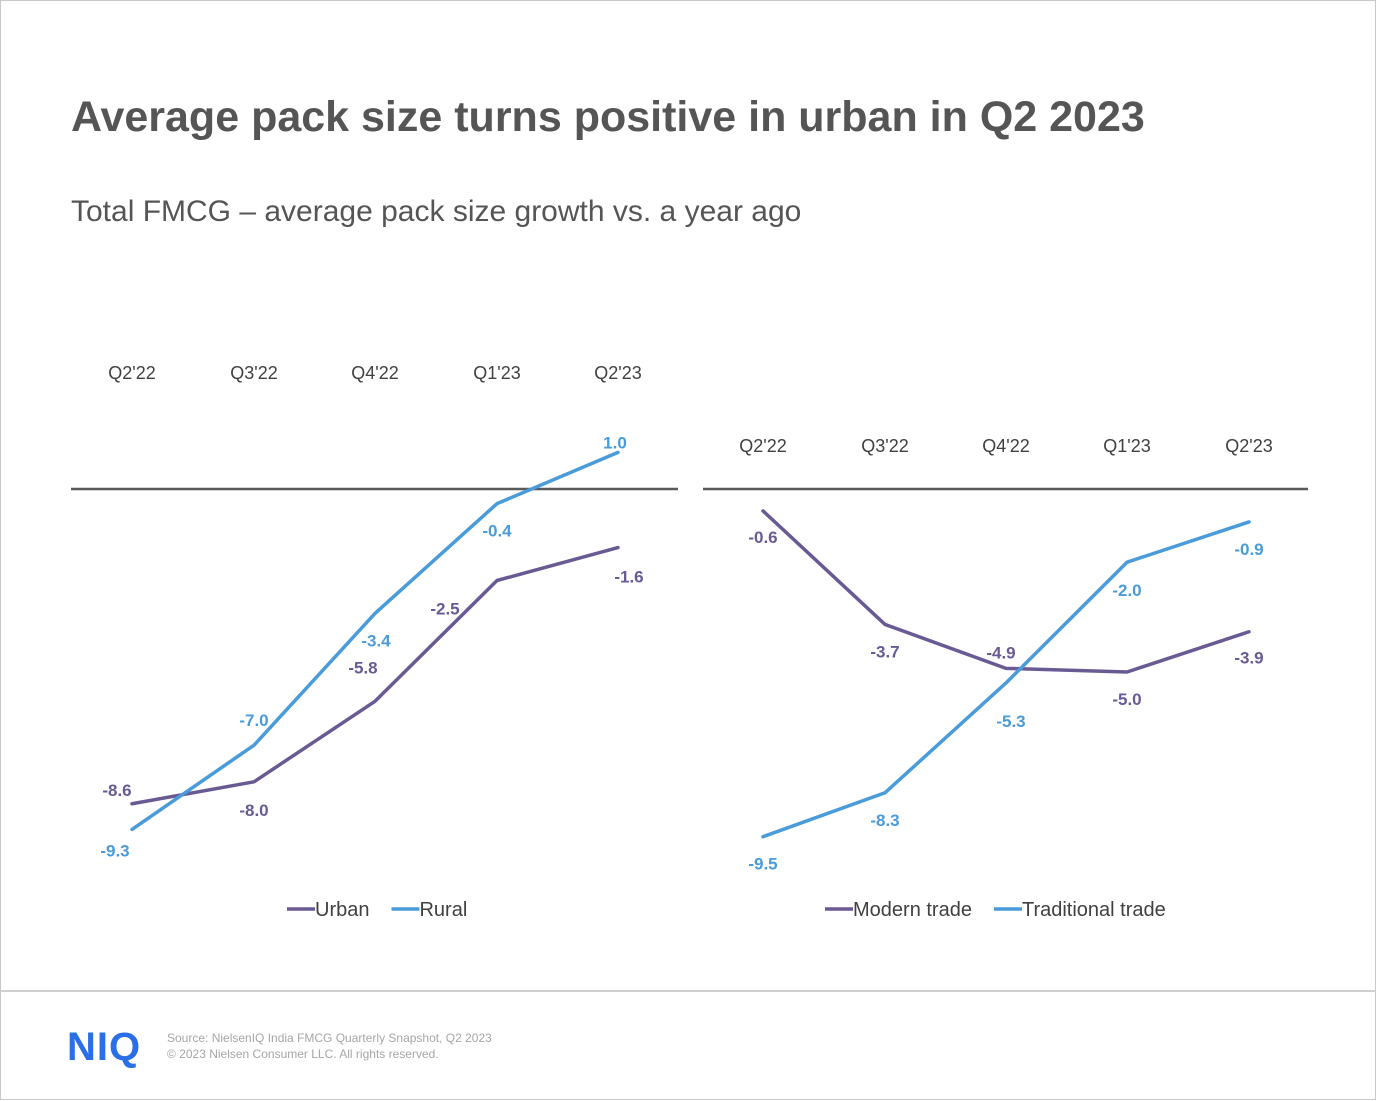  What do you see at coordinates (688, 991) in the screenshot?
I see `footer-divider` at bounding box center [688, 991].